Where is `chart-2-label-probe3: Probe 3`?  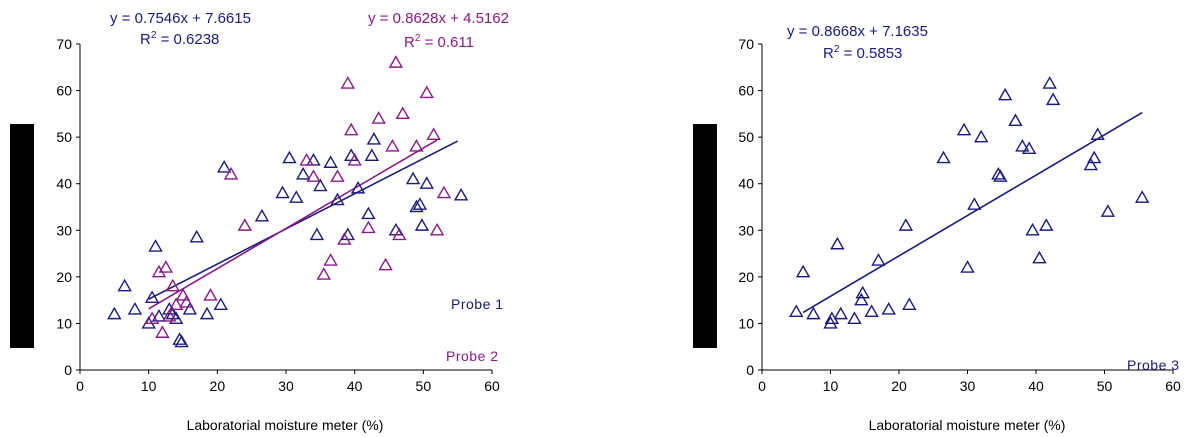 chart-2-label-probe3: Probe 3 is located at coordinates (1153, 365).